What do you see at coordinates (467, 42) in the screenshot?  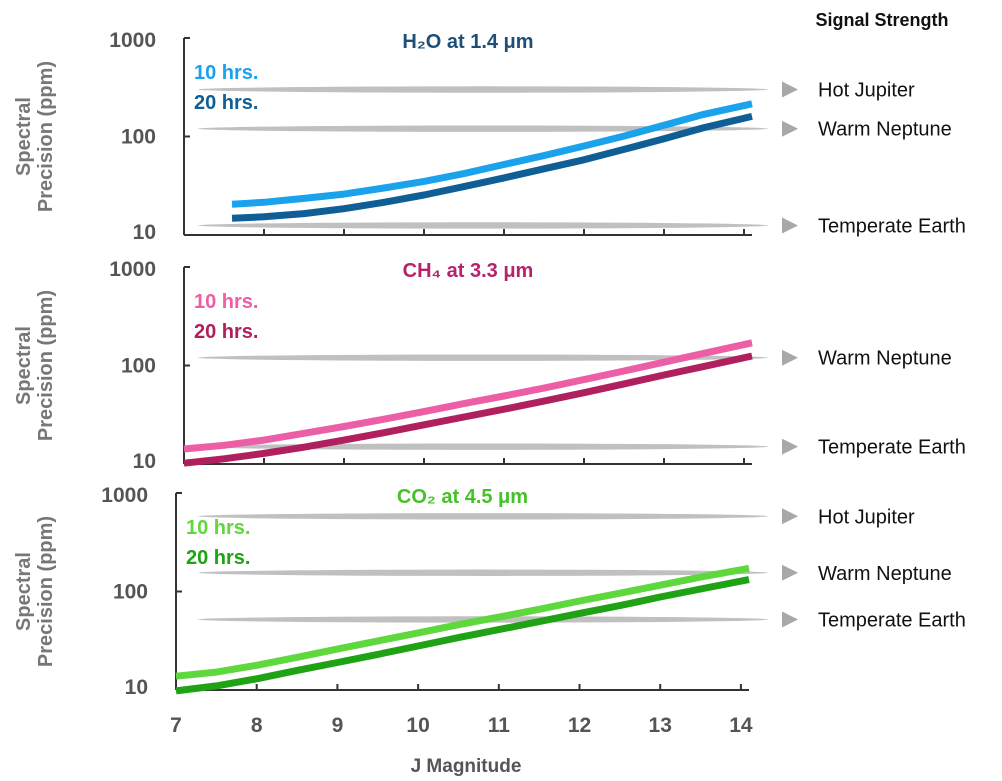 I see `panel-title: H₂O at 1.4 μm` at bounding box center [467, 42].